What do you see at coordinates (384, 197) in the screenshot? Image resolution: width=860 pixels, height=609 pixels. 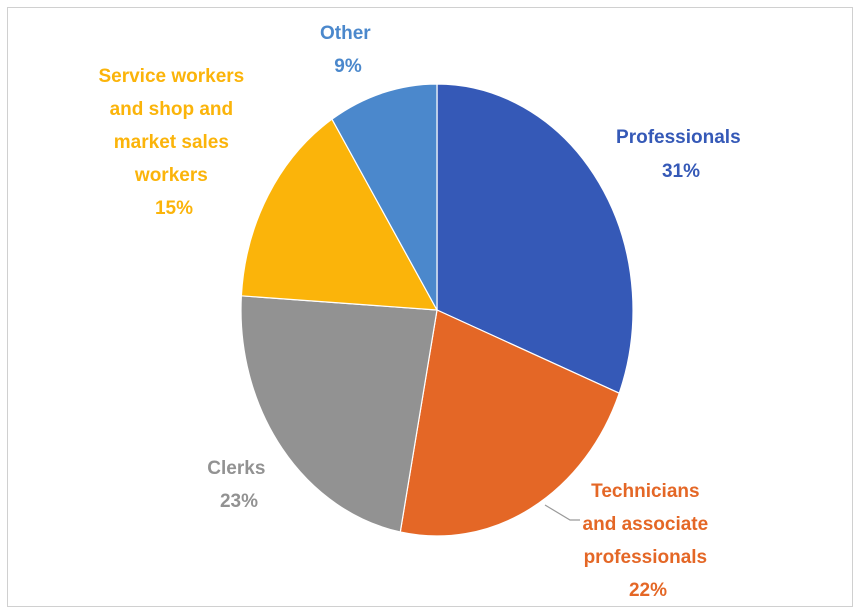 I see `pie-slice-other` at bounding box center [384, 197].